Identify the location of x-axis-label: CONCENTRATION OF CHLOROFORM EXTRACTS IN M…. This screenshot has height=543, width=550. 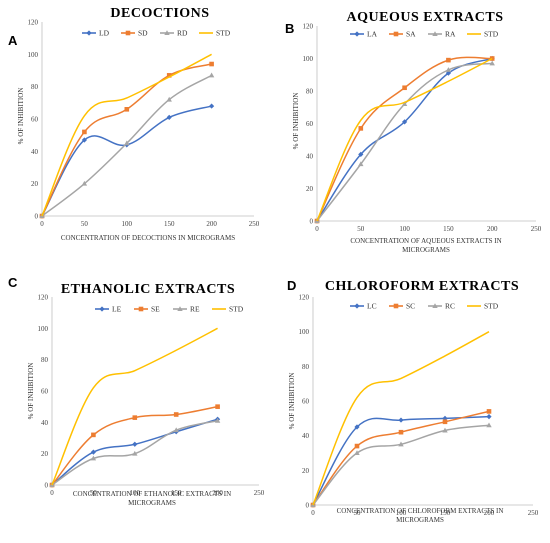
(420, 515).